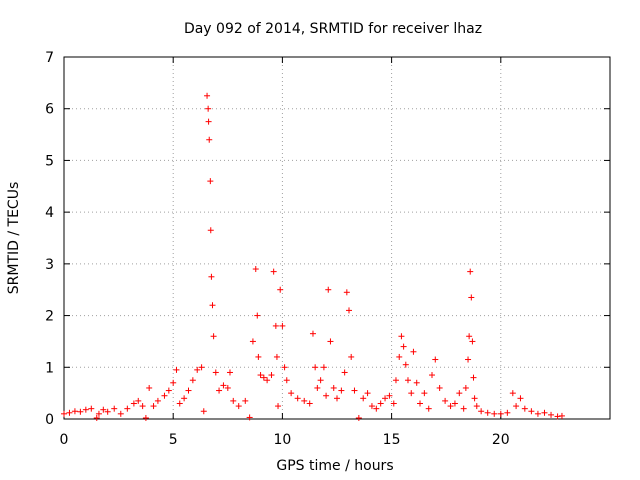 The width and height of the screenshot is (640, 480). Describe the element at coordinates (49, 317) in the screenshot. I see `y-tick-label: 2` at that location.